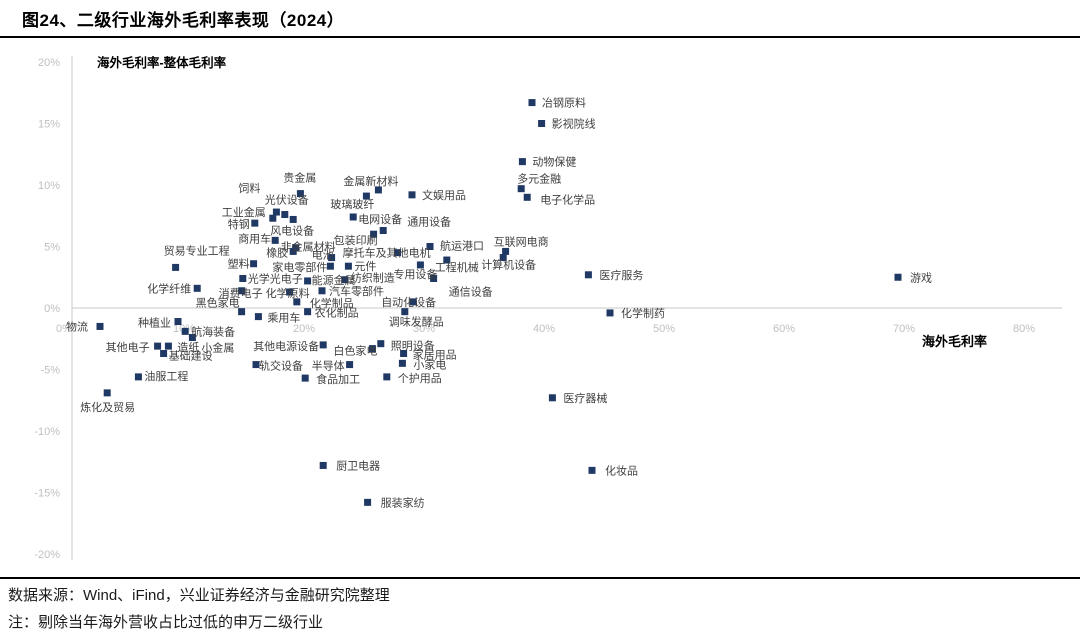  Describe the element at coordinates (304, 329) in the screenshot. I see `x-axis-tick-label: 20%` at that location.